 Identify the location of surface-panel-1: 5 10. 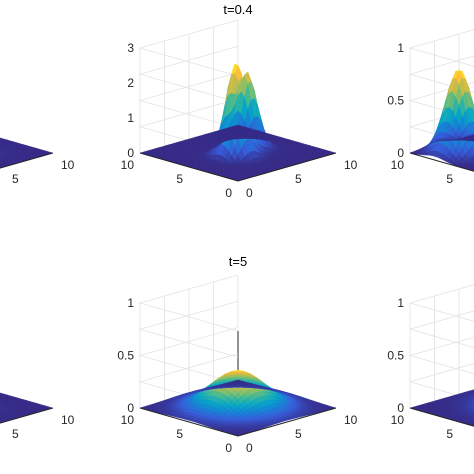
(37, 161).